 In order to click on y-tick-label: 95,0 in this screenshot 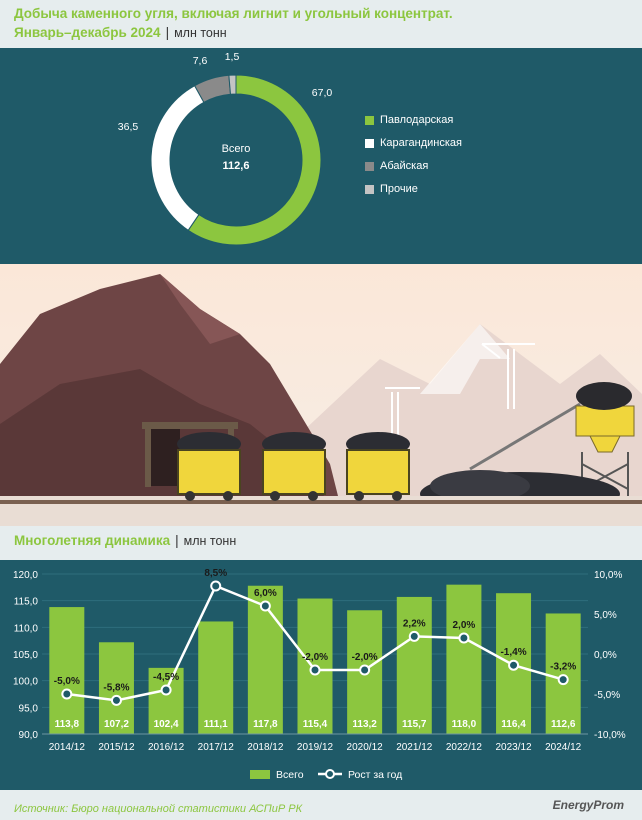, I will do `click(29, 708)`.